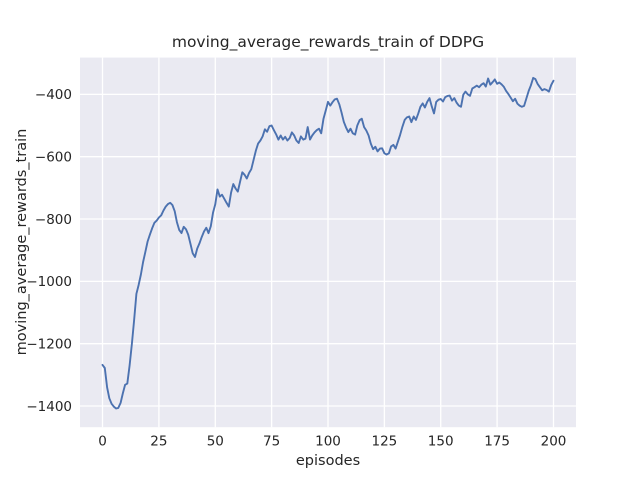  What do you see at coordinates (271, 442) in the screenshot?
I see `x-tick-label: 75` at bounding box center [271, 442].